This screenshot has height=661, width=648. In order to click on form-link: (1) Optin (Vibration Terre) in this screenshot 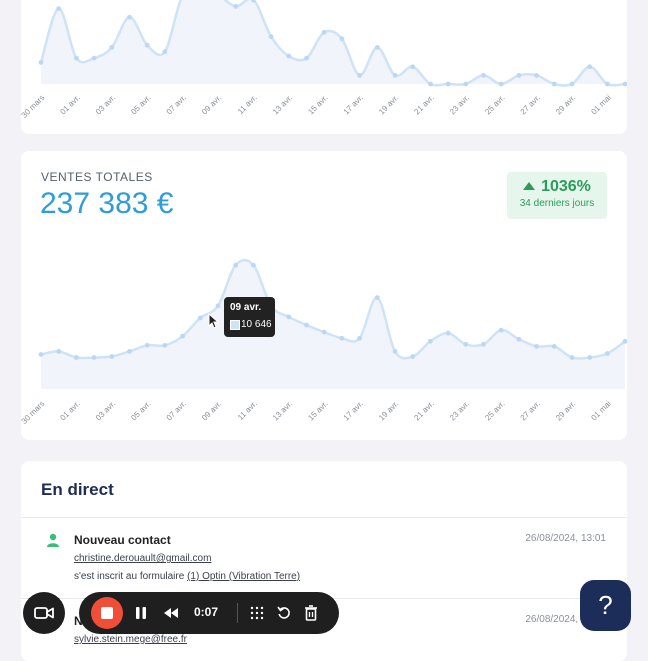, I will do `click(244, 576)`.